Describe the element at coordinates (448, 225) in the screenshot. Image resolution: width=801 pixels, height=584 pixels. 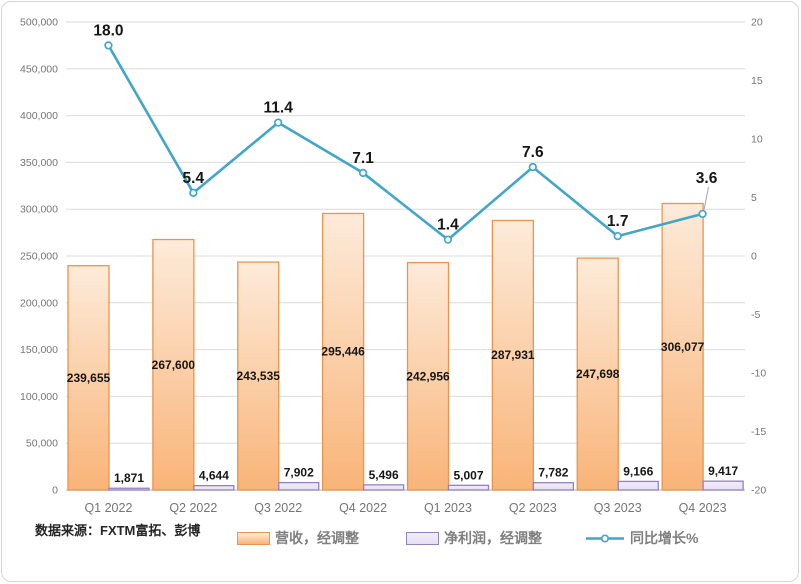
I see `growth-data-label: 1.4` at that location.